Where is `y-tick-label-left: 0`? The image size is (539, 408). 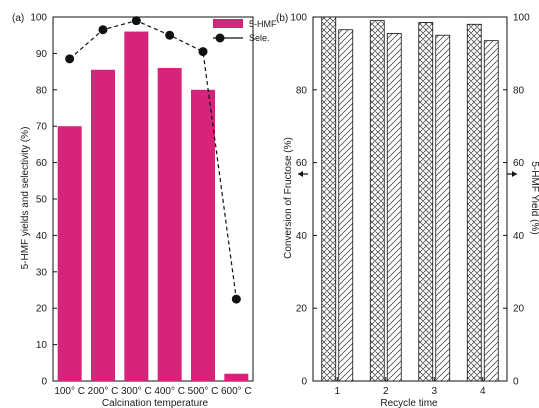 y-tick-label-left: 0 is located at coordinates (304, 382).